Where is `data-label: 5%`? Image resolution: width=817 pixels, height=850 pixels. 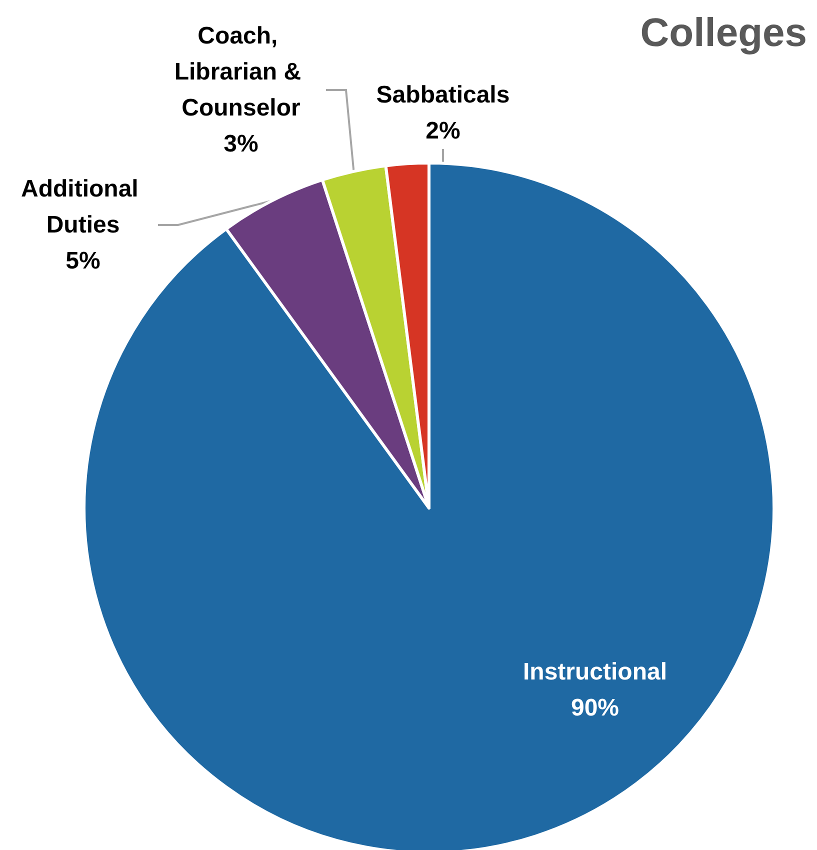
data-label: 5% is located at coordinates (83, 261).